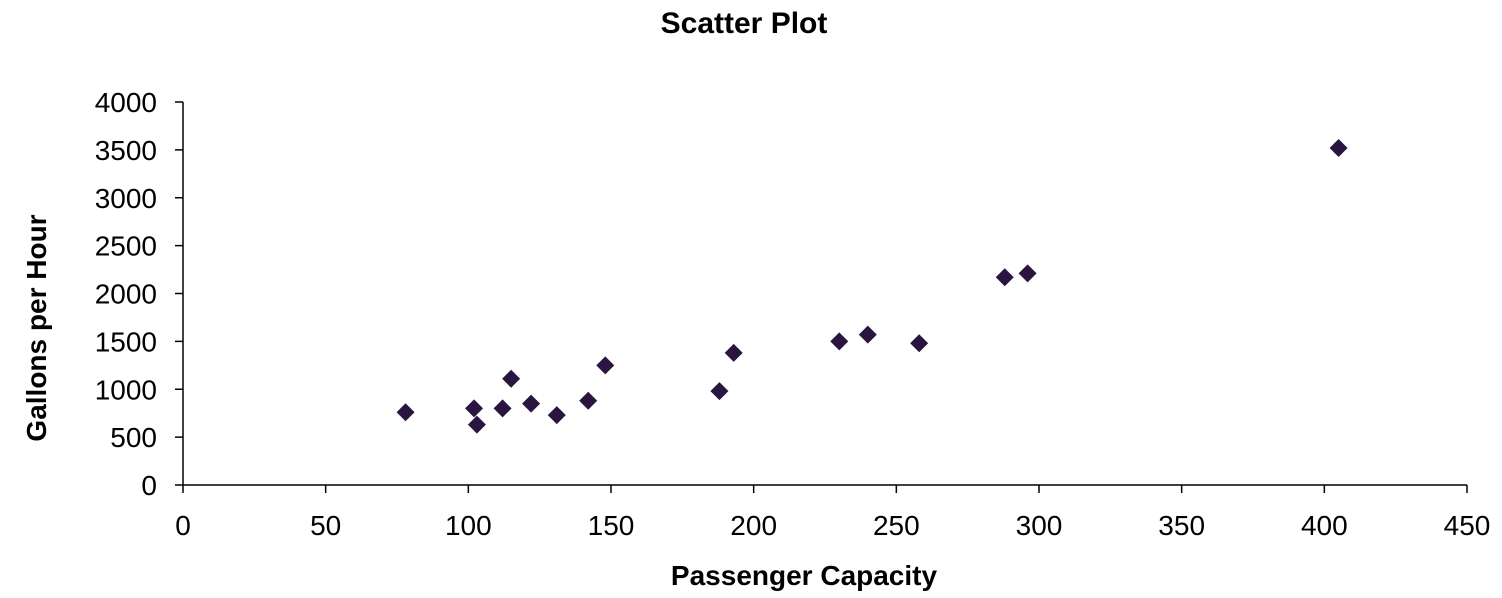  I want to click on y-axis: 0 500 1000 1500 2000 2500 3000 3500 4000, so click(139, 294).